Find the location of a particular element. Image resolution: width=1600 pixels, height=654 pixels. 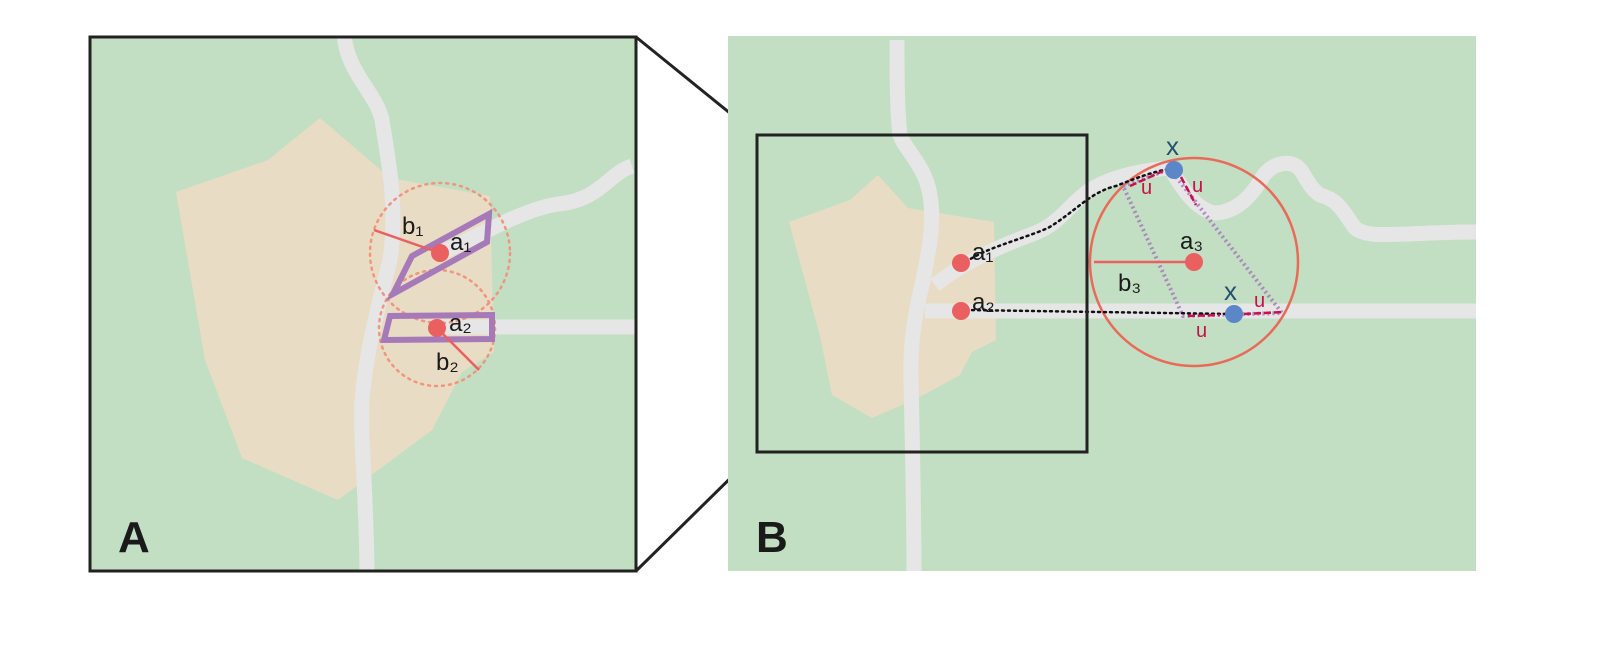

network-path-a2 is located at coordinates (1099, 312).